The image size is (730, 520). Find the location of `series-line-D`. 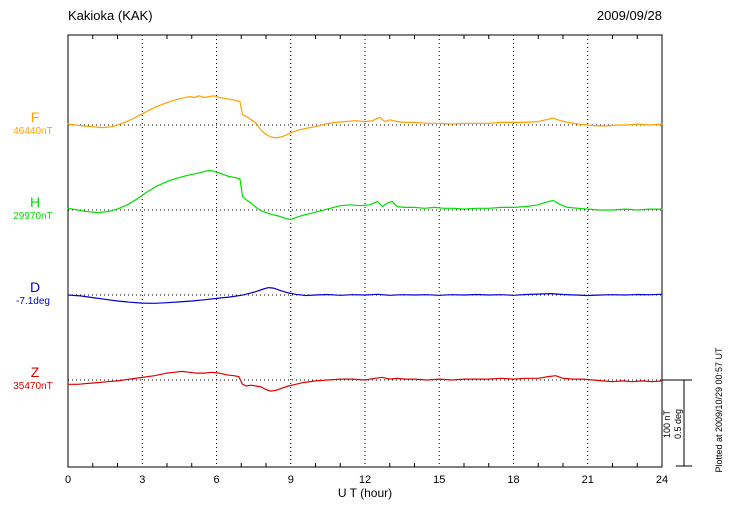

series-line-D is located at coordinates (365, 295).